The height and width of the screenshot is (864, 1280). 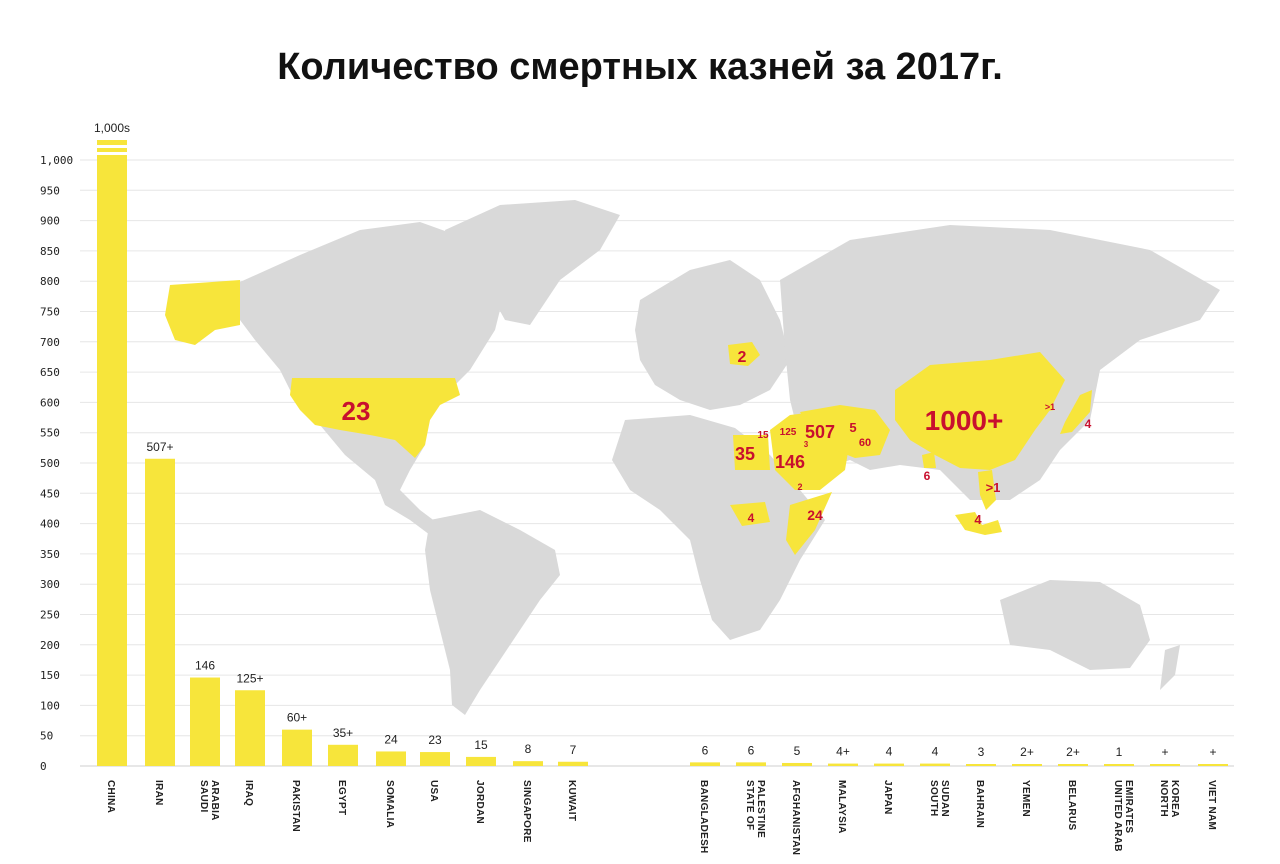 What do you see at coordinates (433, 791) in the screenshot?
I see `category-label: USA` at bounding box center [433, 791].